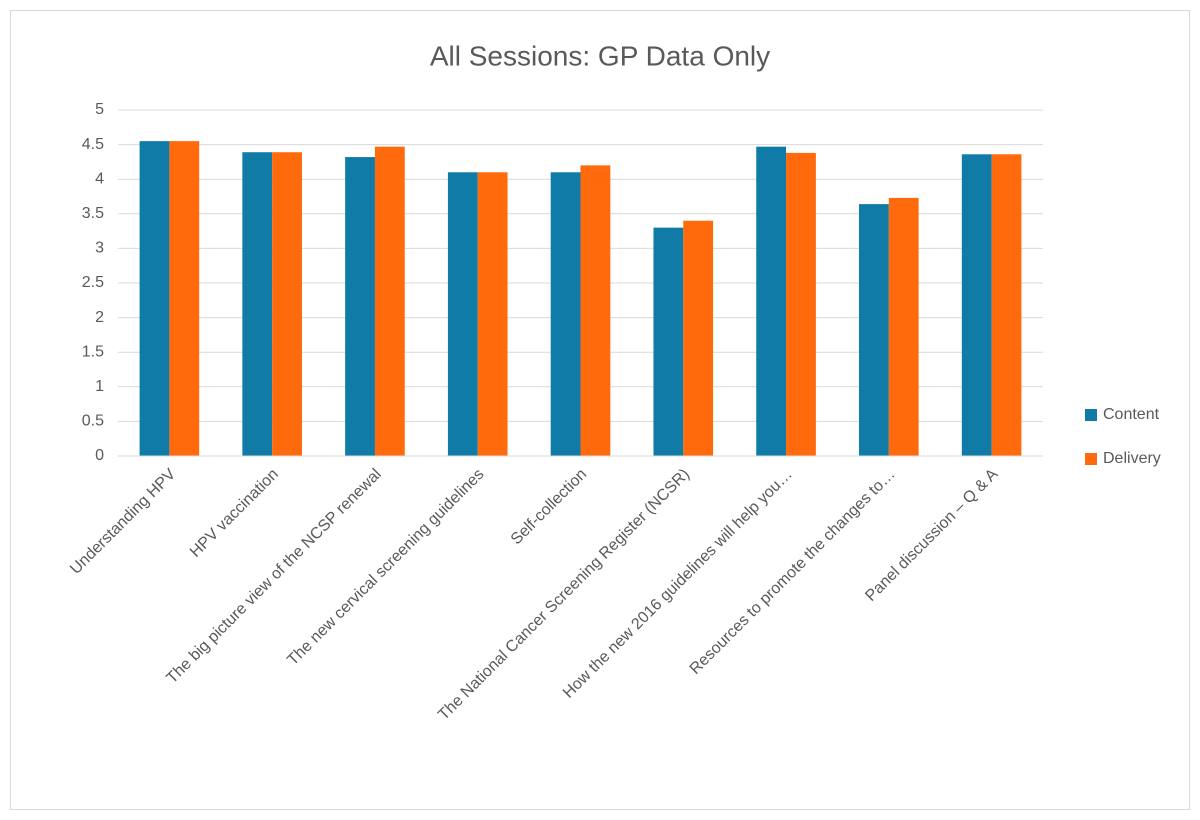 The height and width of the screenshot is (820, 1200). I want to click on y-tick-label: 2.5, so click(93, 282).